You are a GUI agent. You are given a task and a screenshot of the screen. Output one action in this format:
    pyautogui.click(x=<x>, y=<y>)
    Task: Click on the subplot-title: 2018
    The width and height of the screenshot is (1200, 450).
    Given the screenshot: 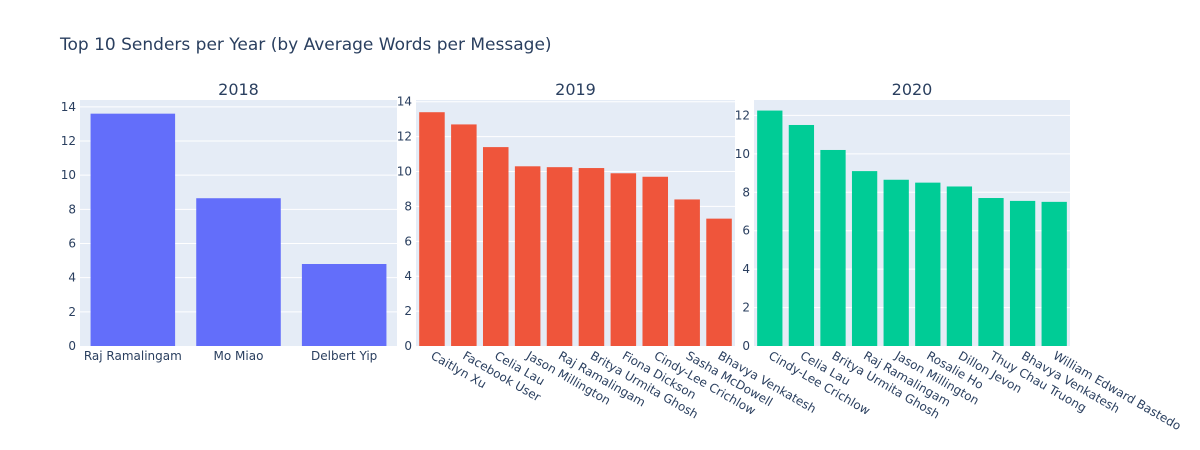 What is the action you would take?
    pyautogui.click(x=238, y=89)
    